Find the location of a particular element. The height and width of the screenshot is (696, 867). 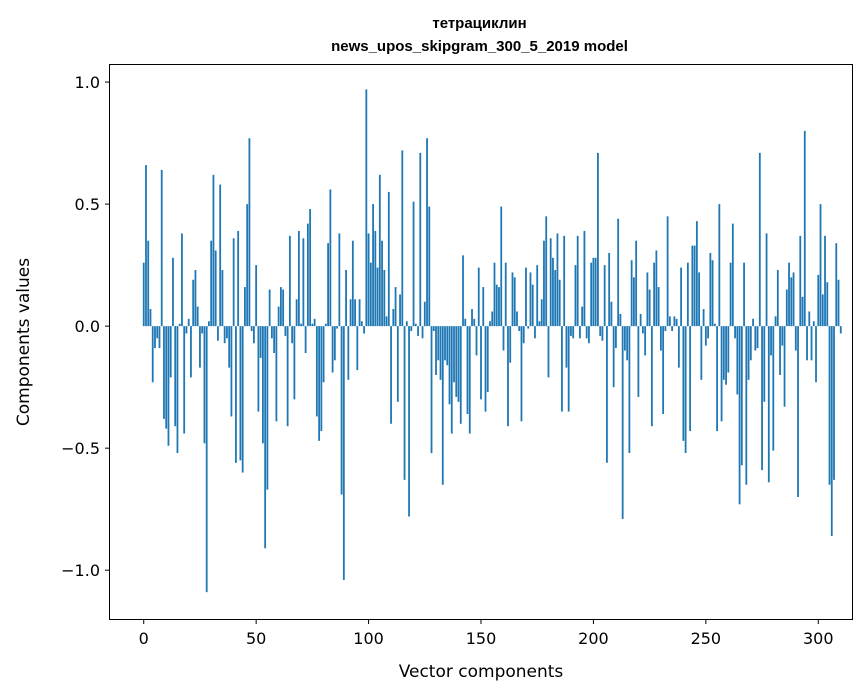

y-tick-label: −0.5 is located at coordinates (80, 448).